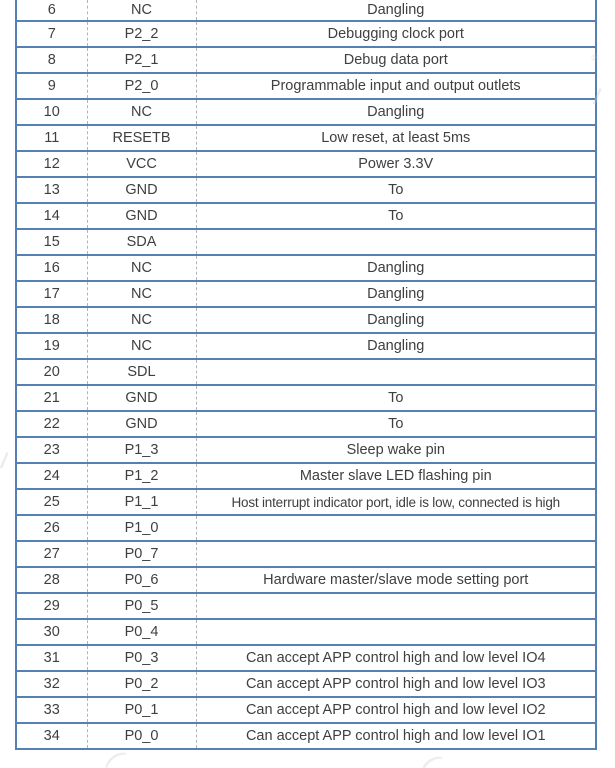 The image size is (615, 768). Describe the element at coordinates (52, 112) in the screenshot. I see `pin-number-cell: 10` at that location.